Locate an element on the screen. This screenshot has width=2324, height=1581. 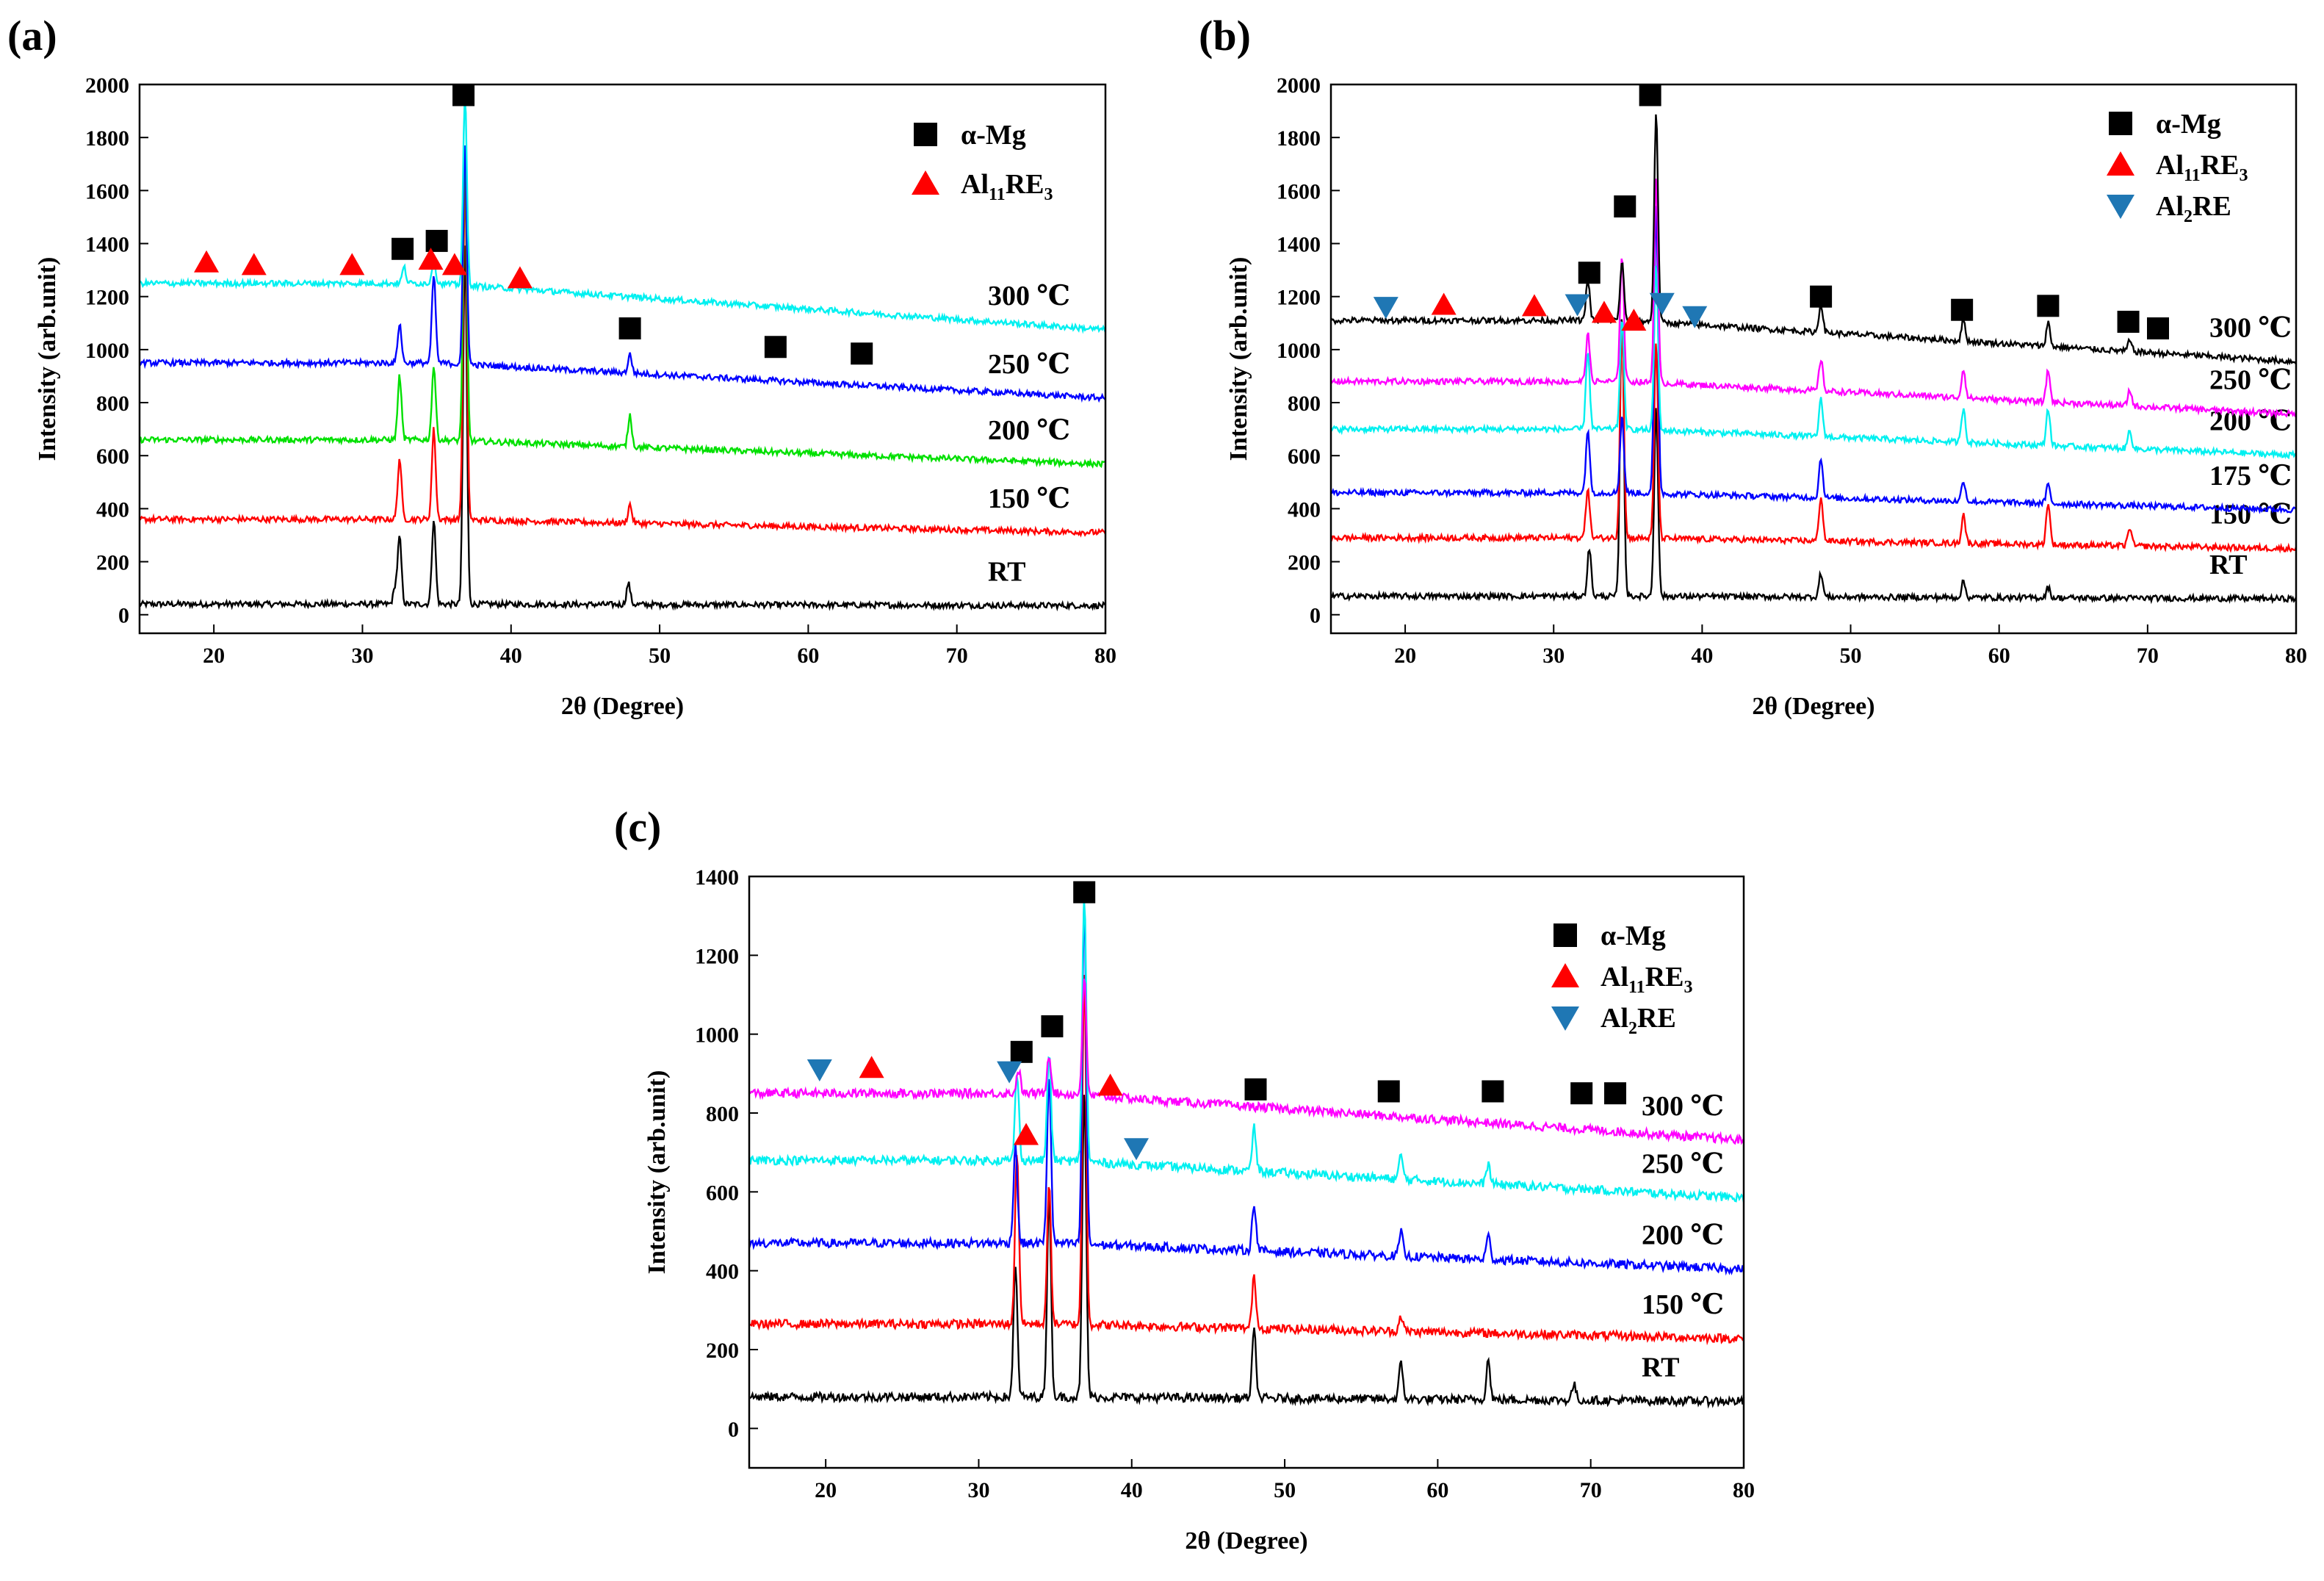
legend-triangle-down-icon is located at coordinates (1565, 1018).